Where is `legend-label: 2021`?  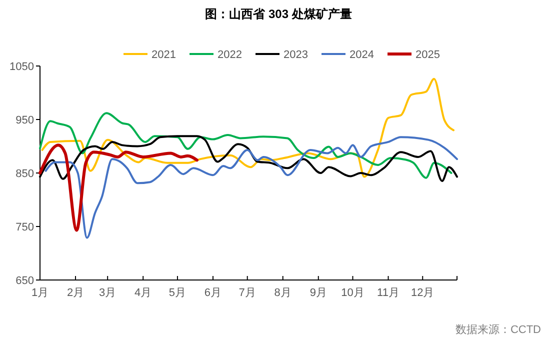
legend-label: 2021 is located at coordinates (164, 54).